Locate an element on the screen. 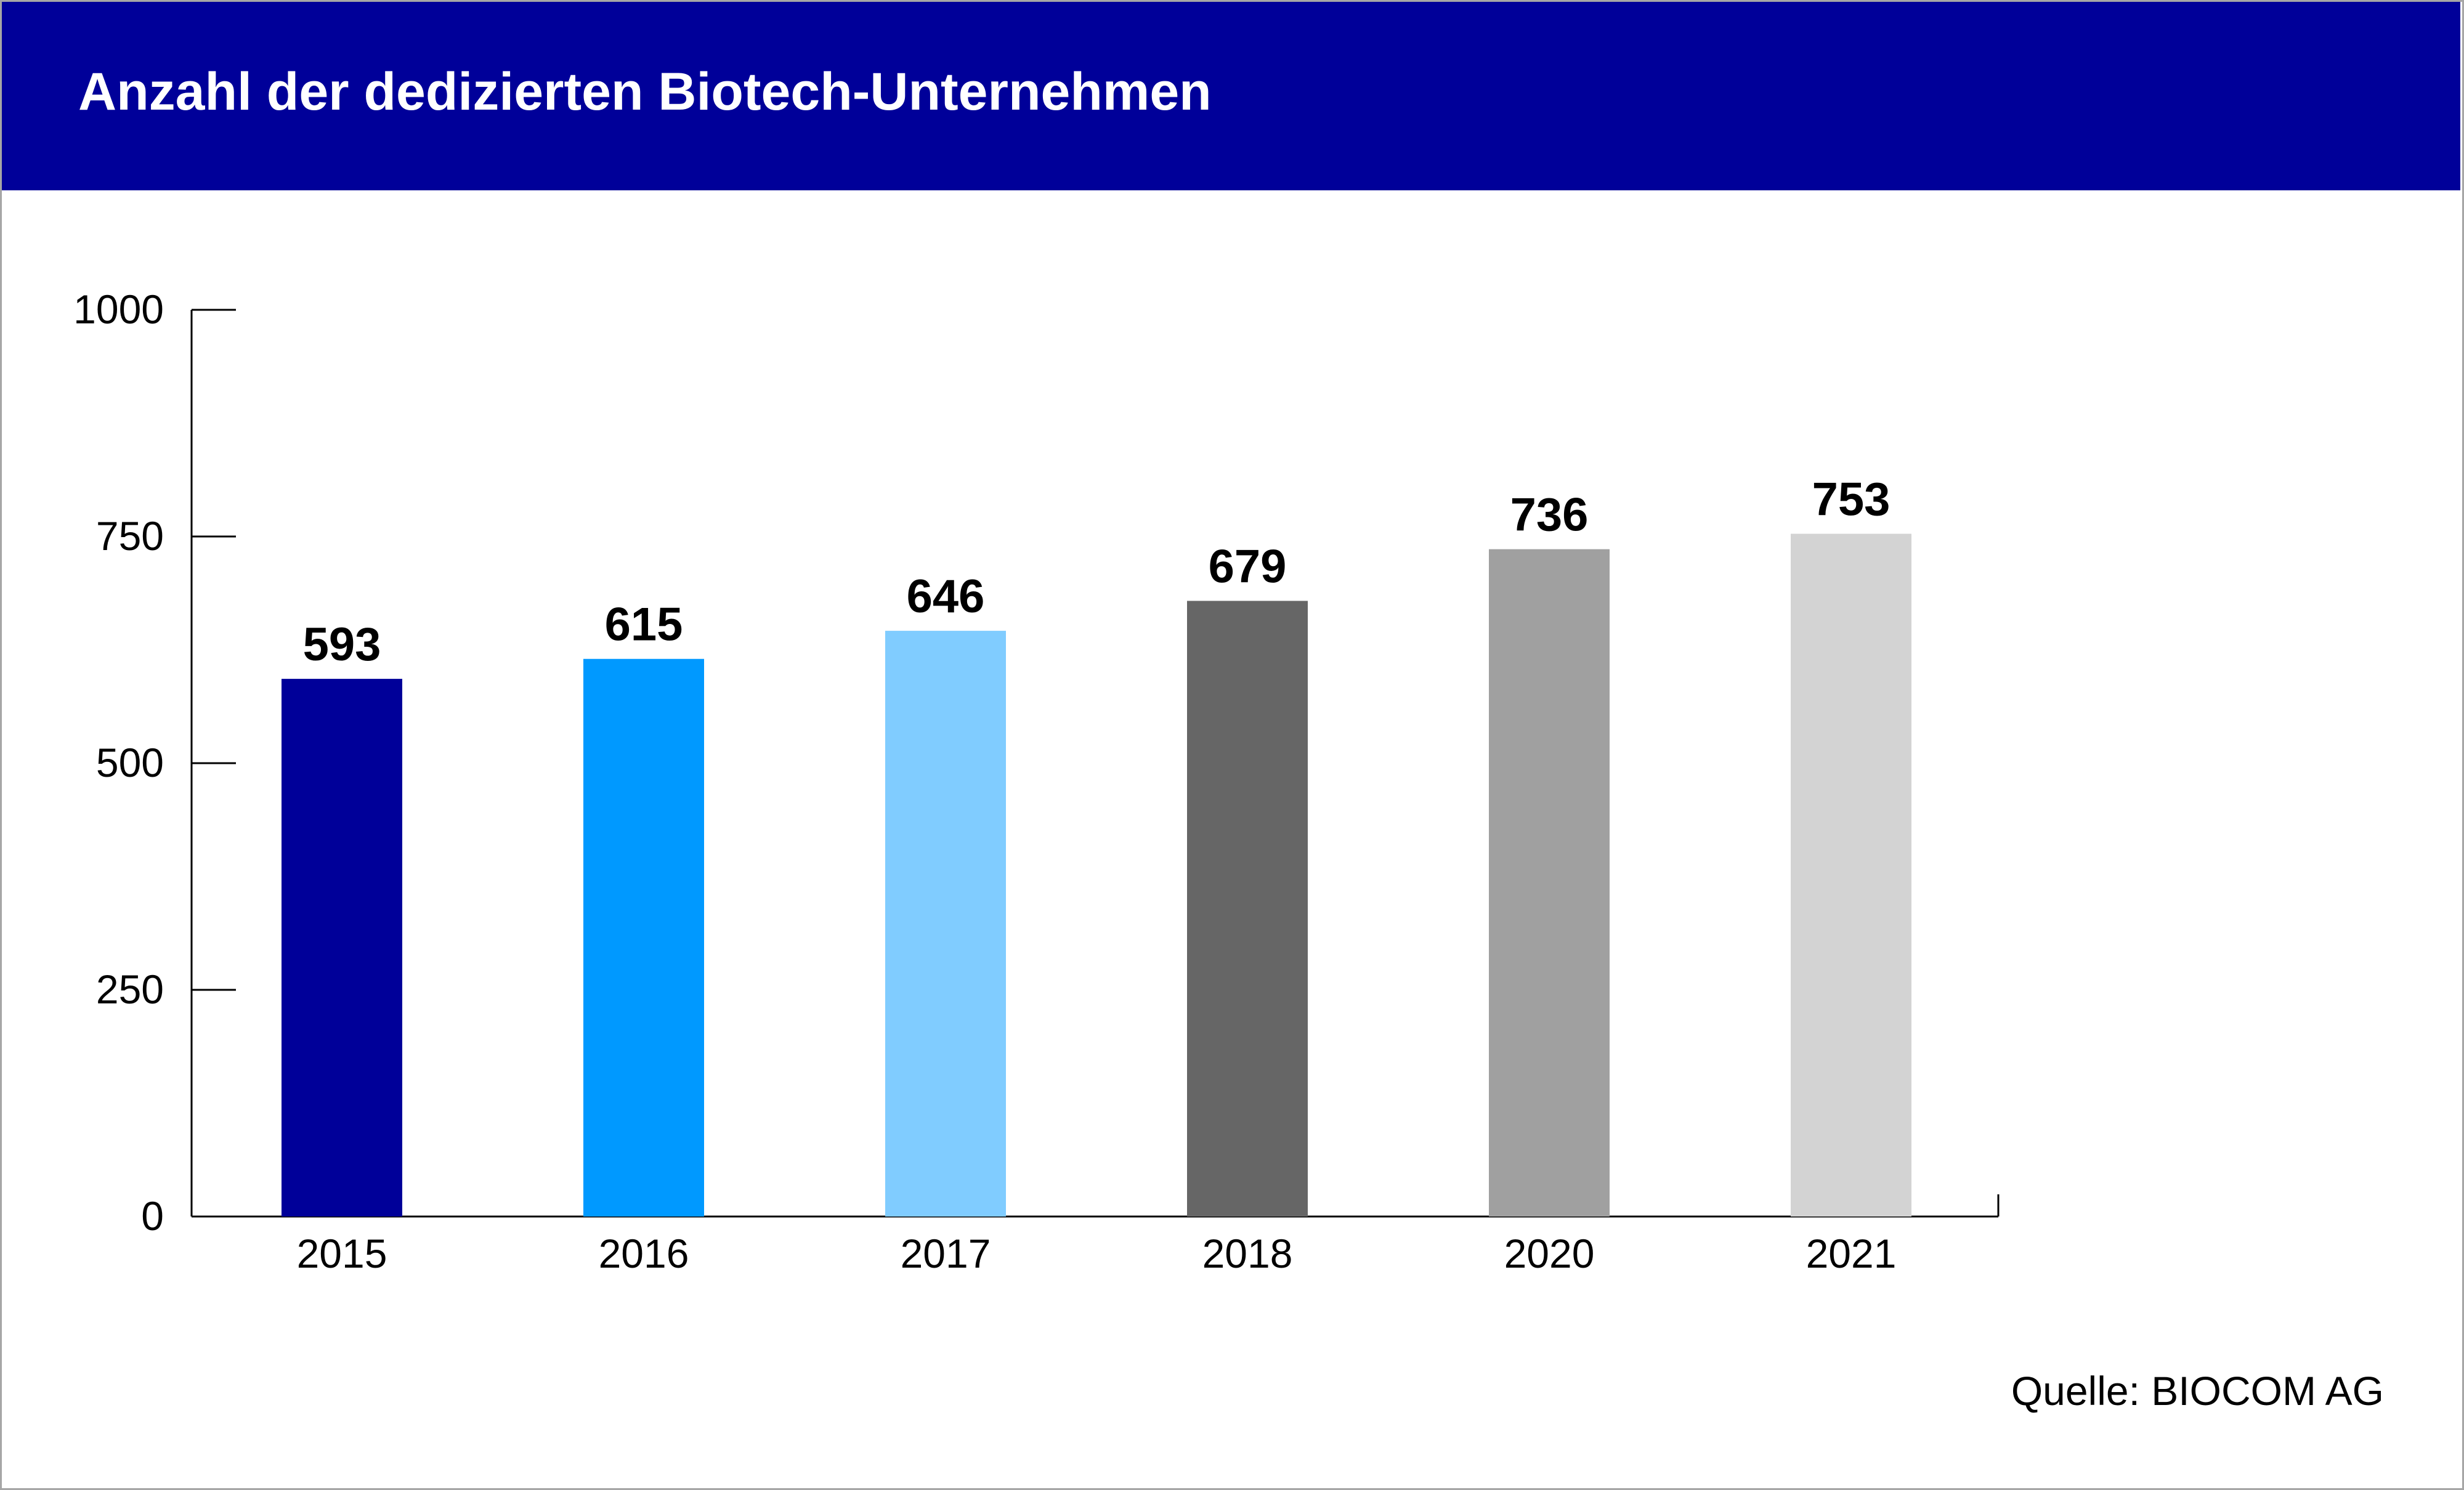 This screenshot has width=2464, height=1490. x-tick-label: 2020 is located at coordinates (1549, 1253).